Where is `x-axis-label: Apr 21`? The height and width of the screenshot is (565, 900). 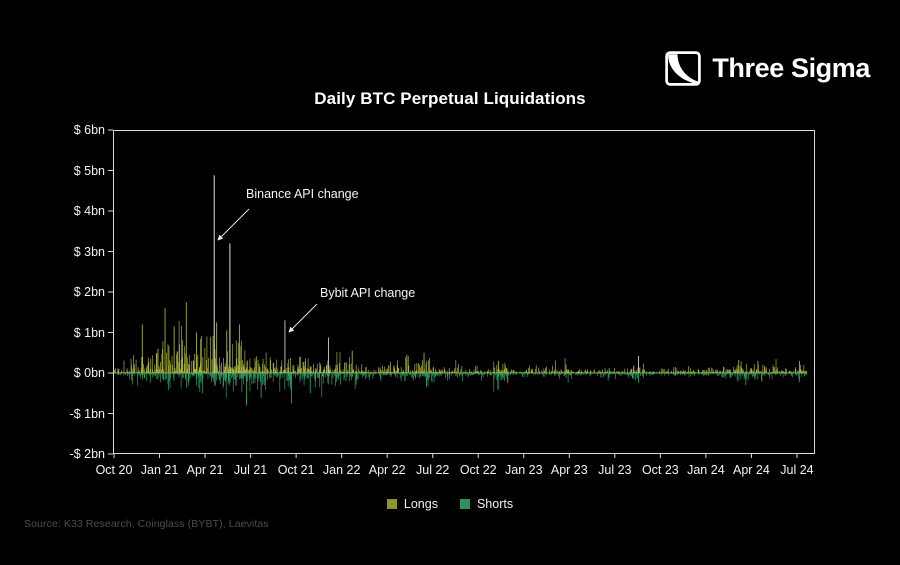 x-axis-label: Apr 21 is located at coordinates (205, 470).